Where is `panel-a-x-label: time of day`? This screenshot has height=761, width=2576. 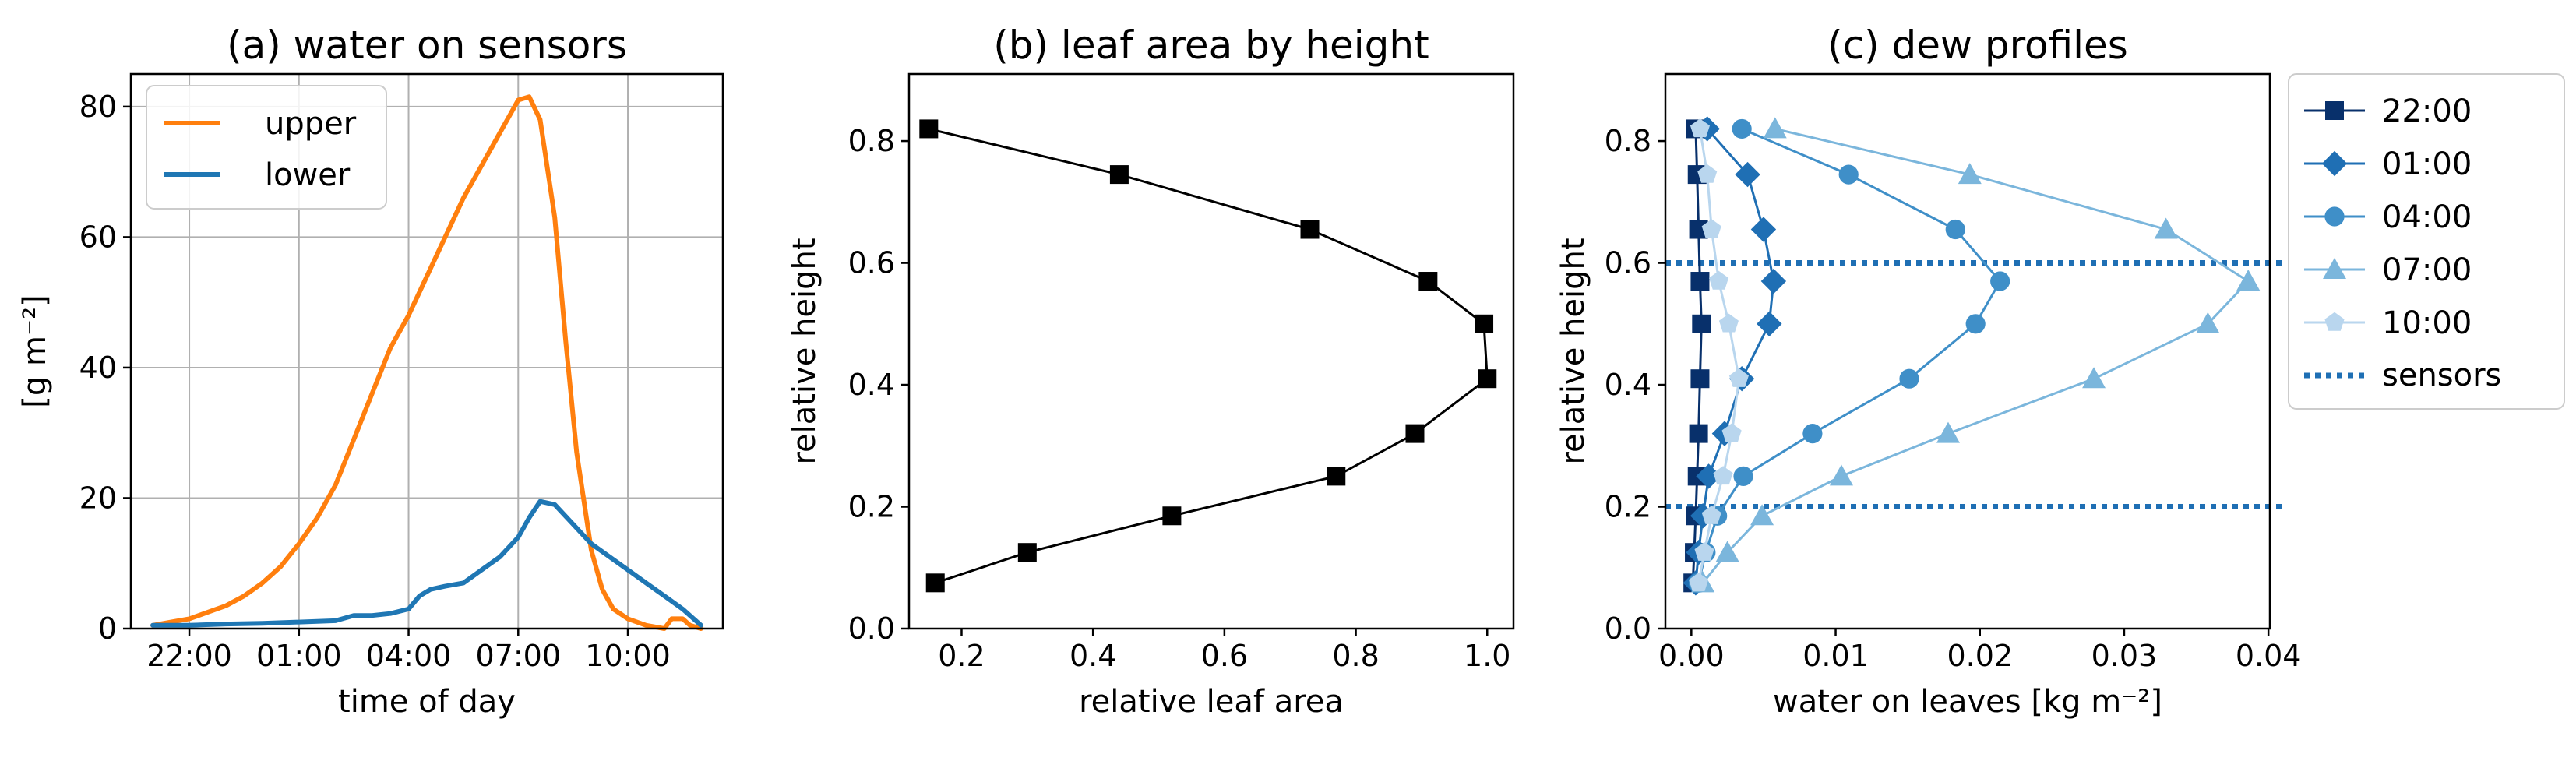 panel-a-x-label: time of day is located at coordinates (427, 702).